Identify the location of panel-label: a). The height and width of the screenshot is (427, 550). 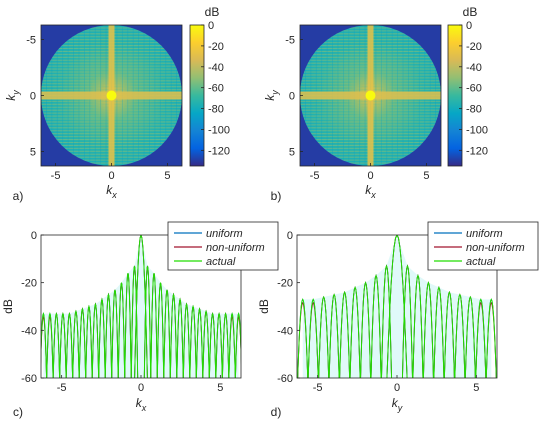
(18, 196).